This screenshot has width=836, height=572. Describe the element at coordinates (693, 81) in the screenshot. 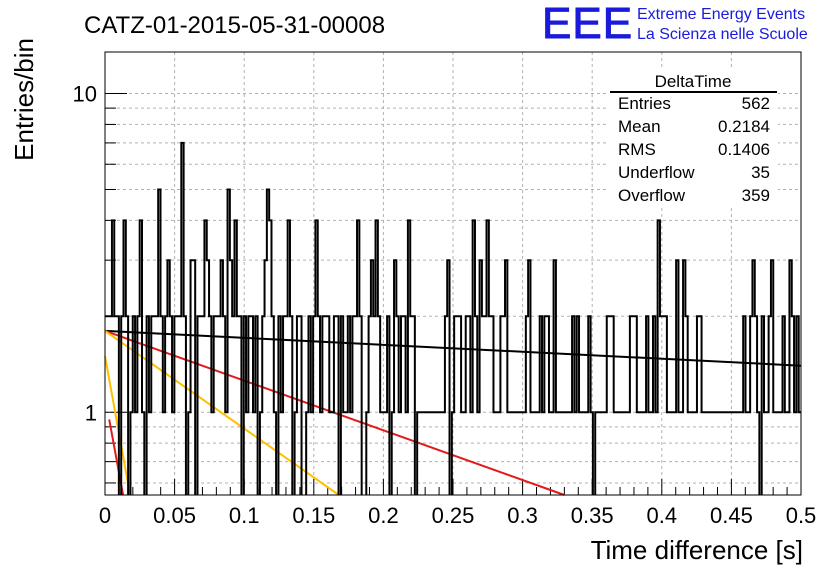

I see `stats-box-title: DeltaTime` at that location.